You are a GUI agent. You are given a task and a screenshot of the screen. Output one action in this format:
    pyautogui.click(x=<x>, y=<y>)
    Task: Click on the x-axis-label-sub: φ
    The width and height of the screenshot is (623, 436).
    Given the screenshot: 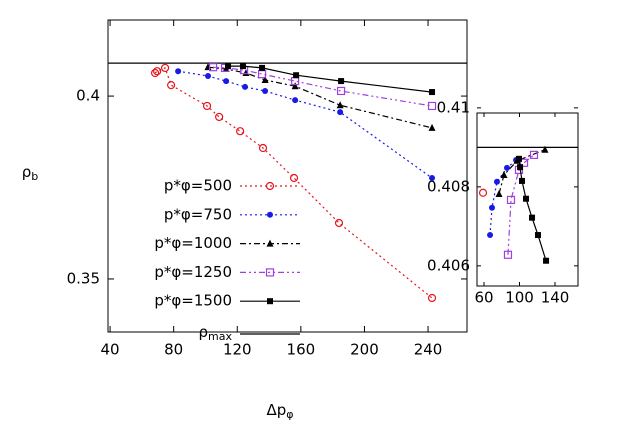 What is the action you would take?
    pyautogui.click(x=289, y=414)
    